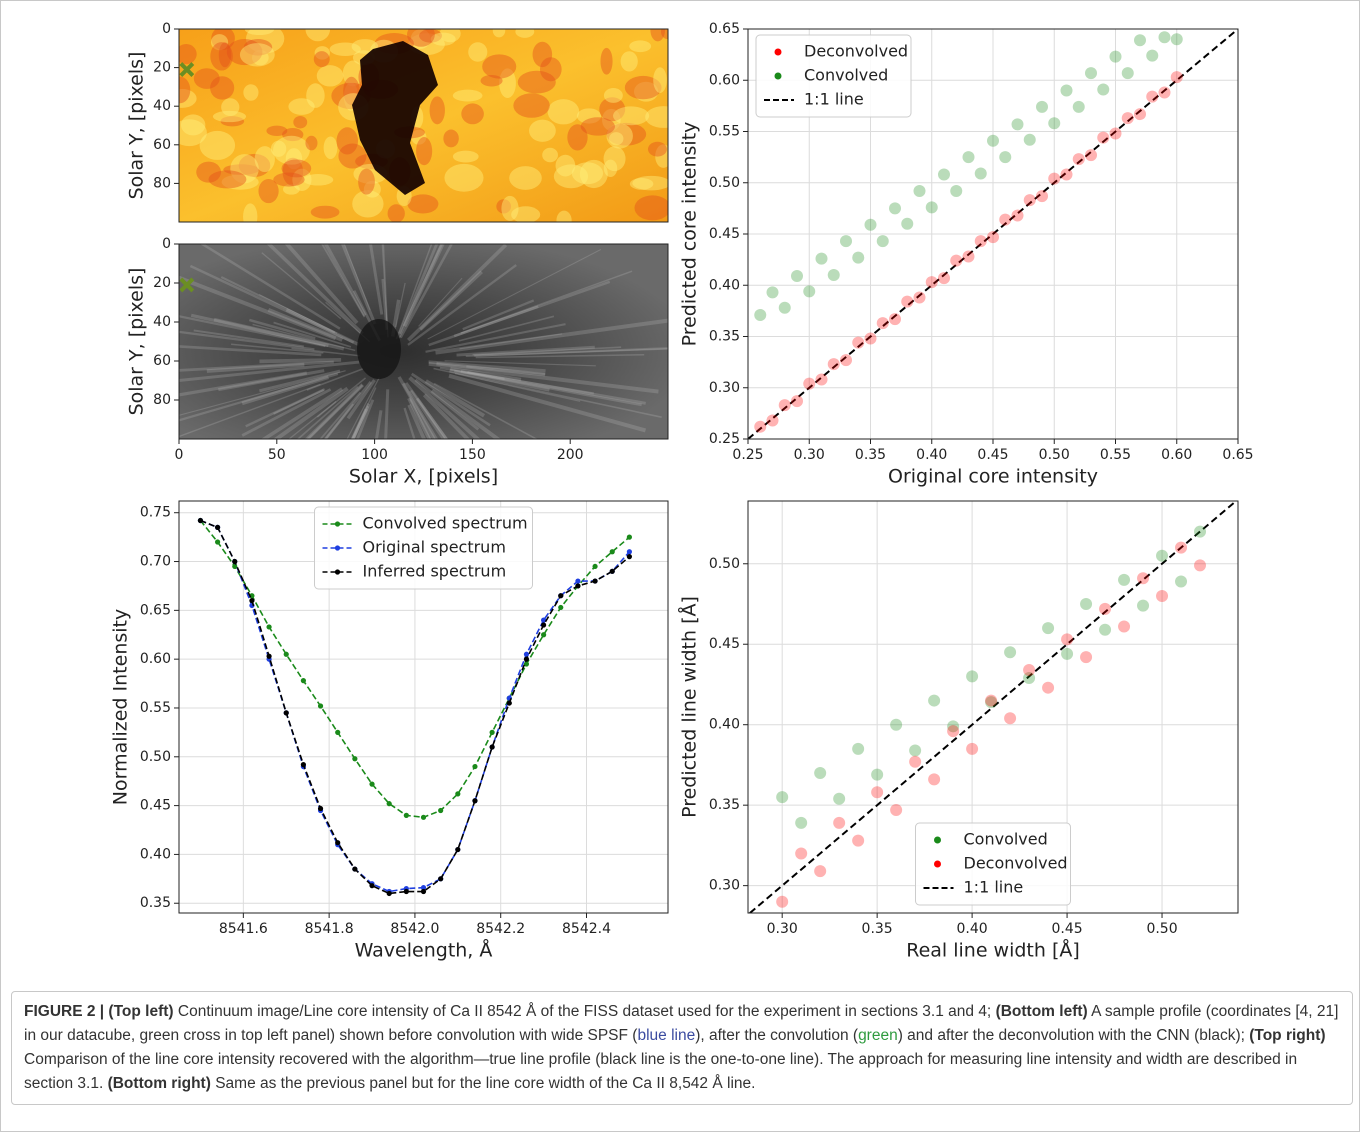 This screenshot has height=1132, width=1360. I want to click on x-tick-label: 0.45, so click(1066, 929).